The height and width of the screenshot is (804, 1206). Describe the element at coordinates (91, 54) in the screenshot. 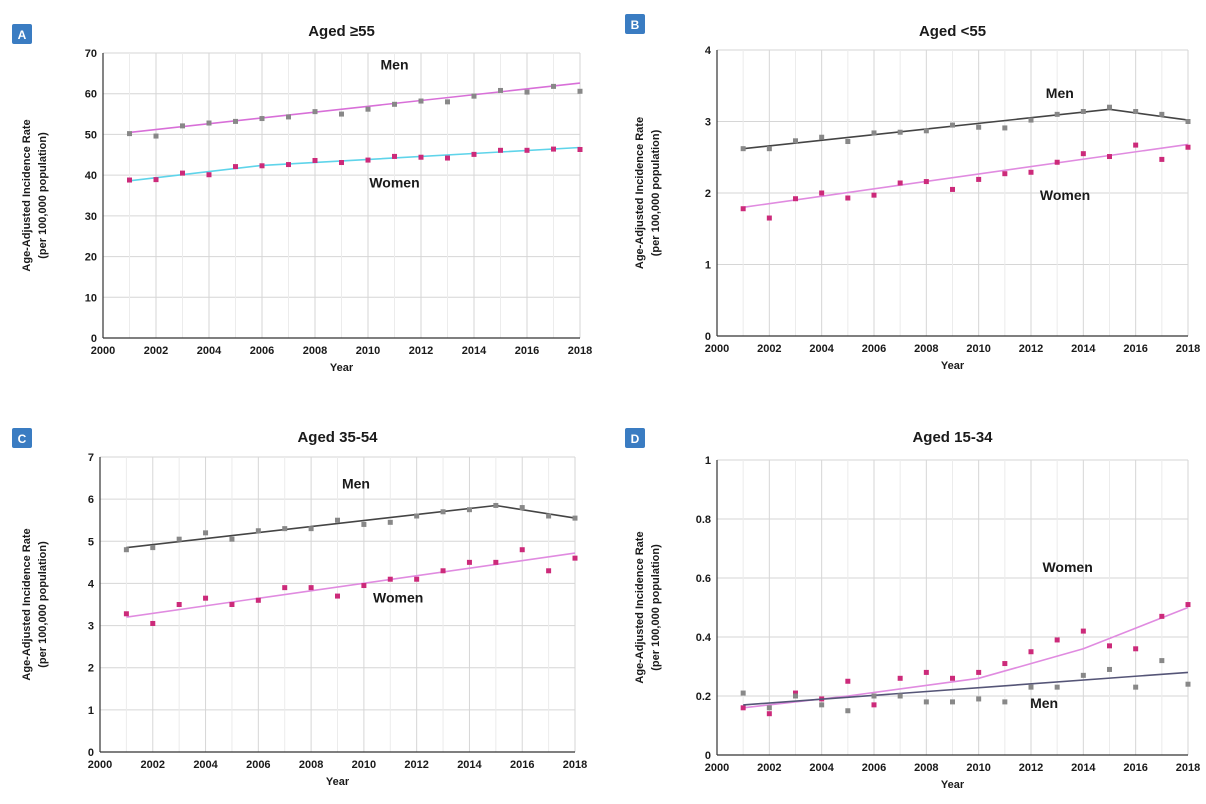

I see `y-tick-label: 70` at that location.